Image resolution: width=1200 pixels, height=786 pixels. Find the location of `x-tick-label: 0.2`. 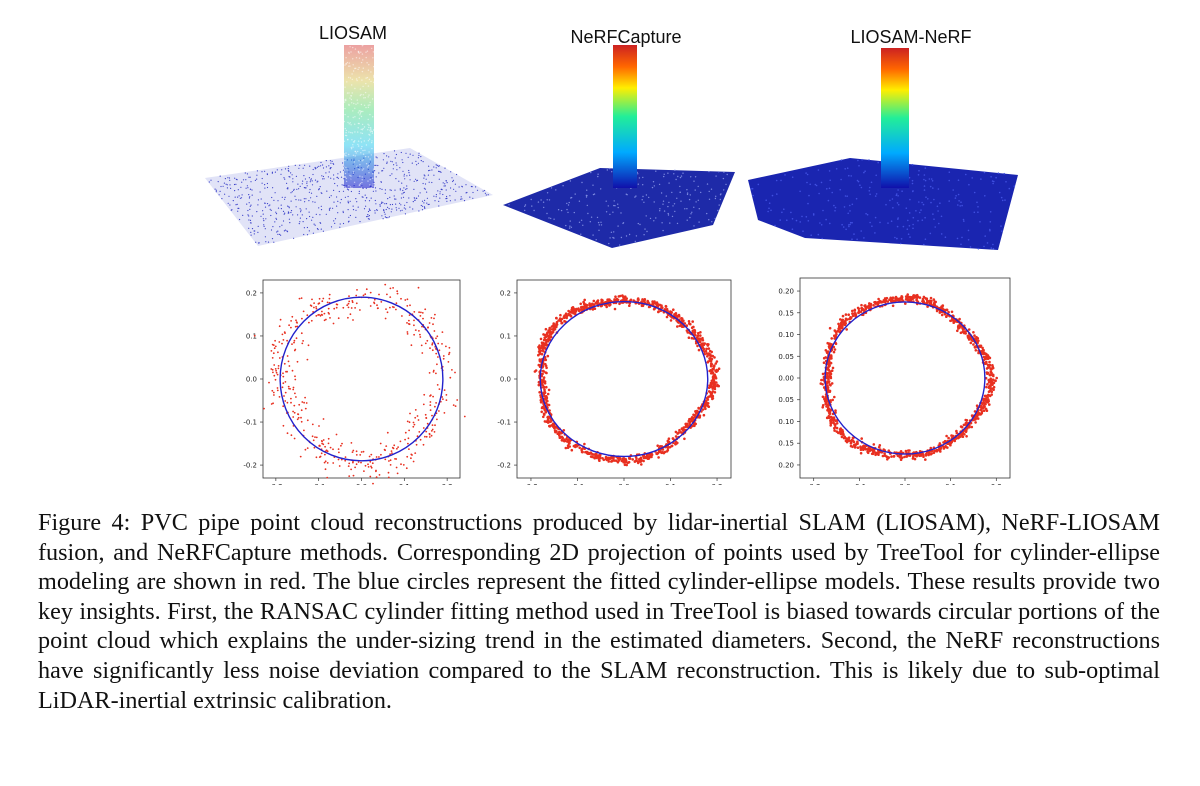

x-tick-label: 0.2 is located at coordinates (996, 484).